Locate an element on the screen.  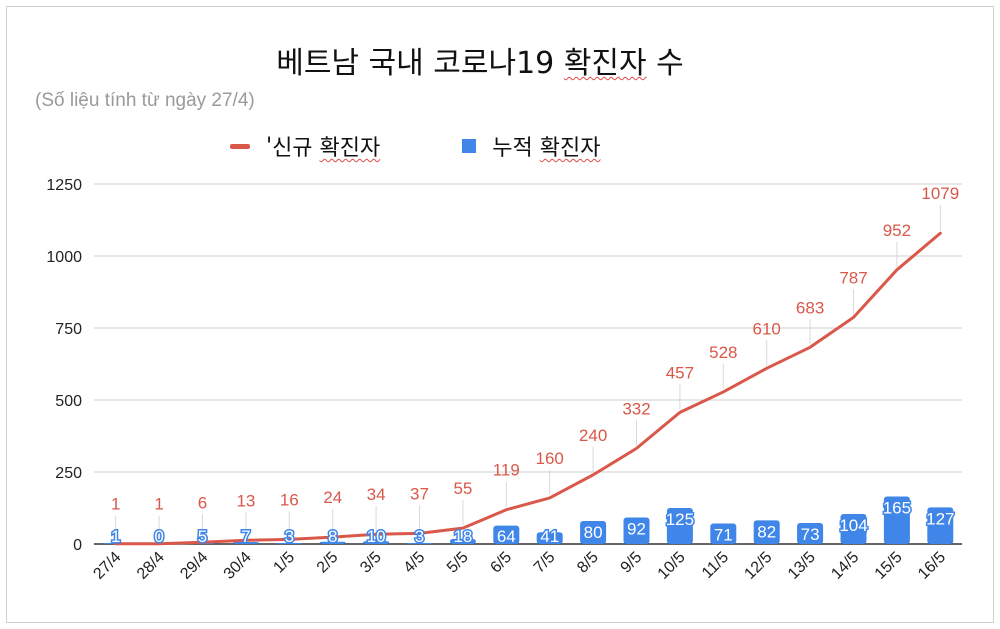
chart-subtitle: (Số liệu tính từ ngày 27/4) is located at coordinates (145, 100).